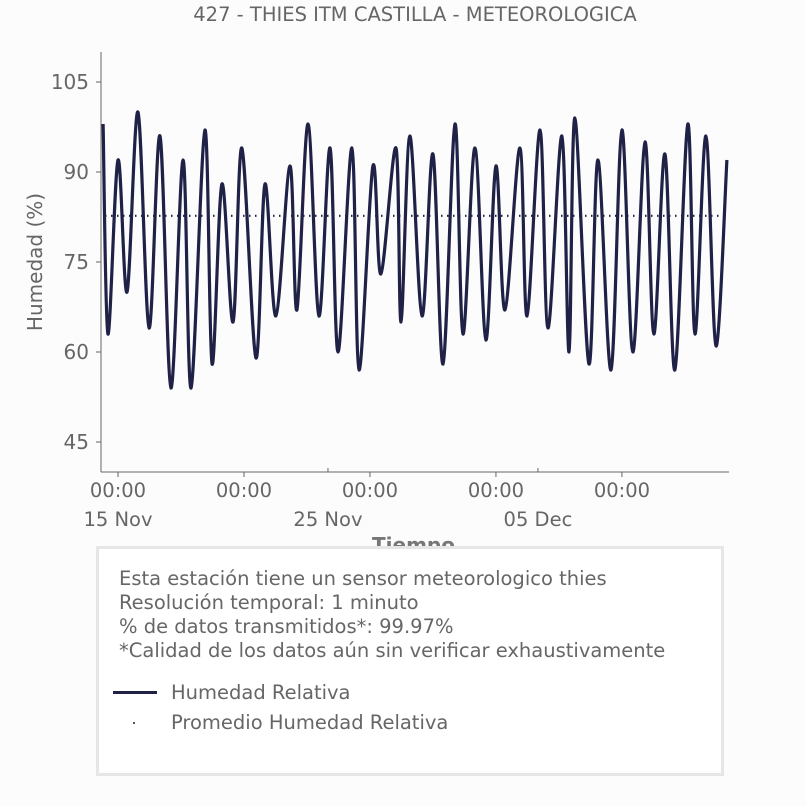  I want to click on chart-title: 427 - THIES ITM CASTILLA - METEOROLOGICA, so click(415, 14).